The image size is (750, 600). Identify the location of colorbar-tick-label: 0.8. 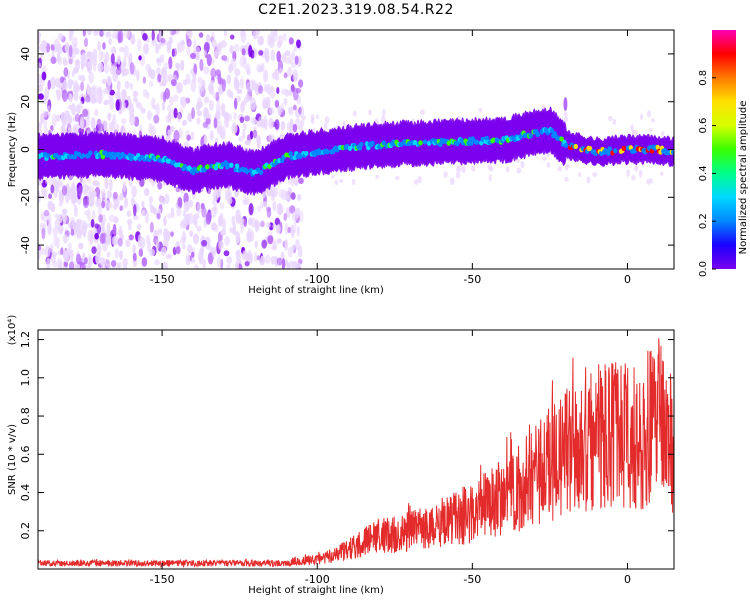
(703, 78).